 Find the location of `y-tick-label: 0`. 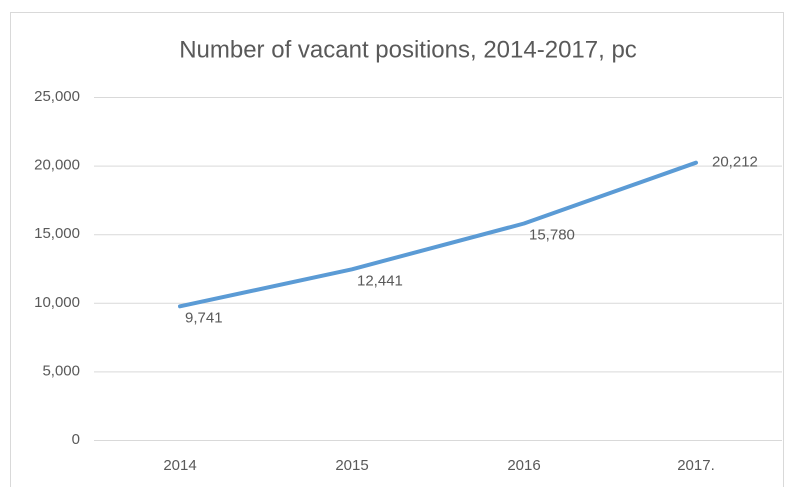

y-tick-label: 0 is located at coordinates (76, 439).